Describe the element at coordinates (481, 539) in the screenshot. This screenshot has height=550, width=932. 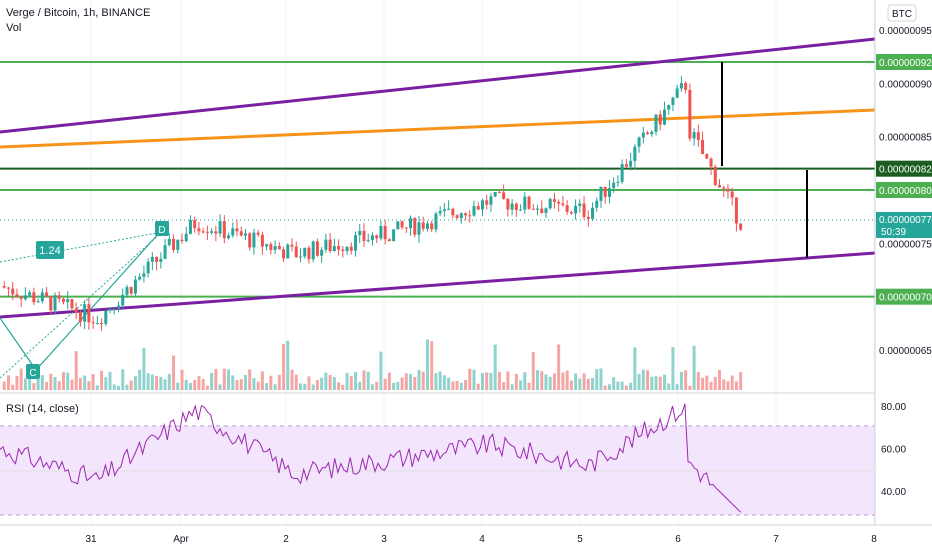
I see `time-axis: 31 Apr 2 3 4 5 6 7 8` at that location.